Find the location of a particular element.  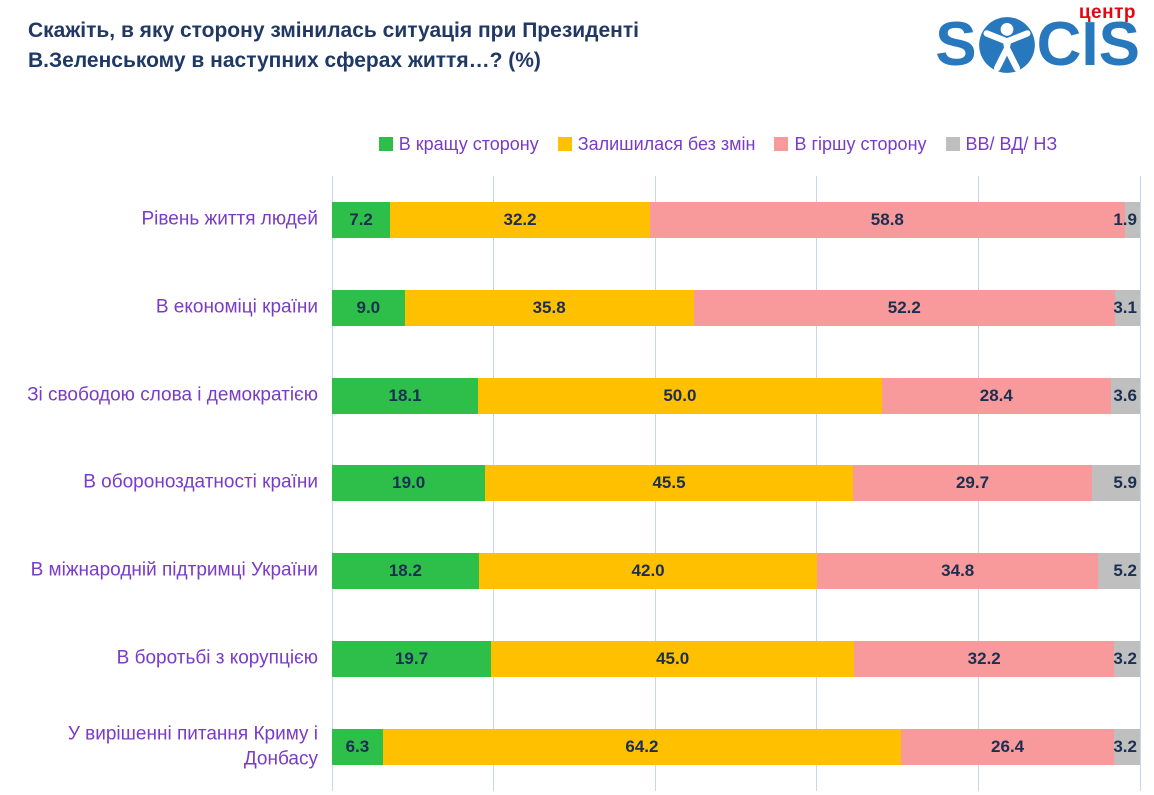

bar-segment: 50.0 is located at coordinates (680, 395).